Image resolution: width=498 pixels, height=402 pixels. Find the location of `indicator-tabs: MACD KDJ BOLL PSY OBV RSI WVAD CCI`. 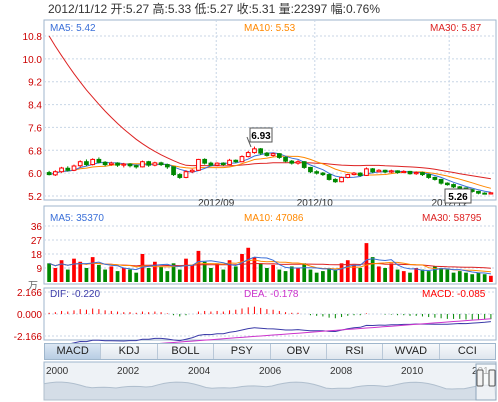

indicator-tabs: MACD KDJ BOLL PSY OBV RSI WVAD CCI is located at coordinates (270, 351).